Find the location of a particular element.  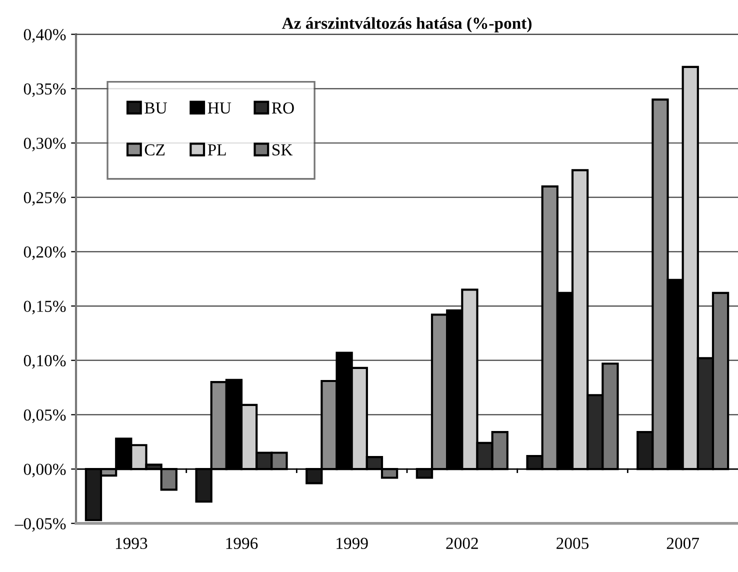

x-tick-label: 2005 is located at coordinates (572, 543).